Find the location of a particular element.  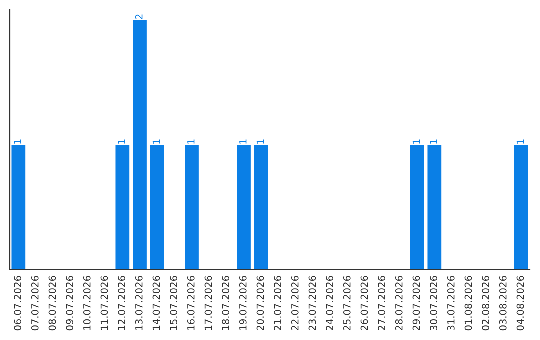

x-tick-label: 13.07.2026 is located at coordinates (139, 303).